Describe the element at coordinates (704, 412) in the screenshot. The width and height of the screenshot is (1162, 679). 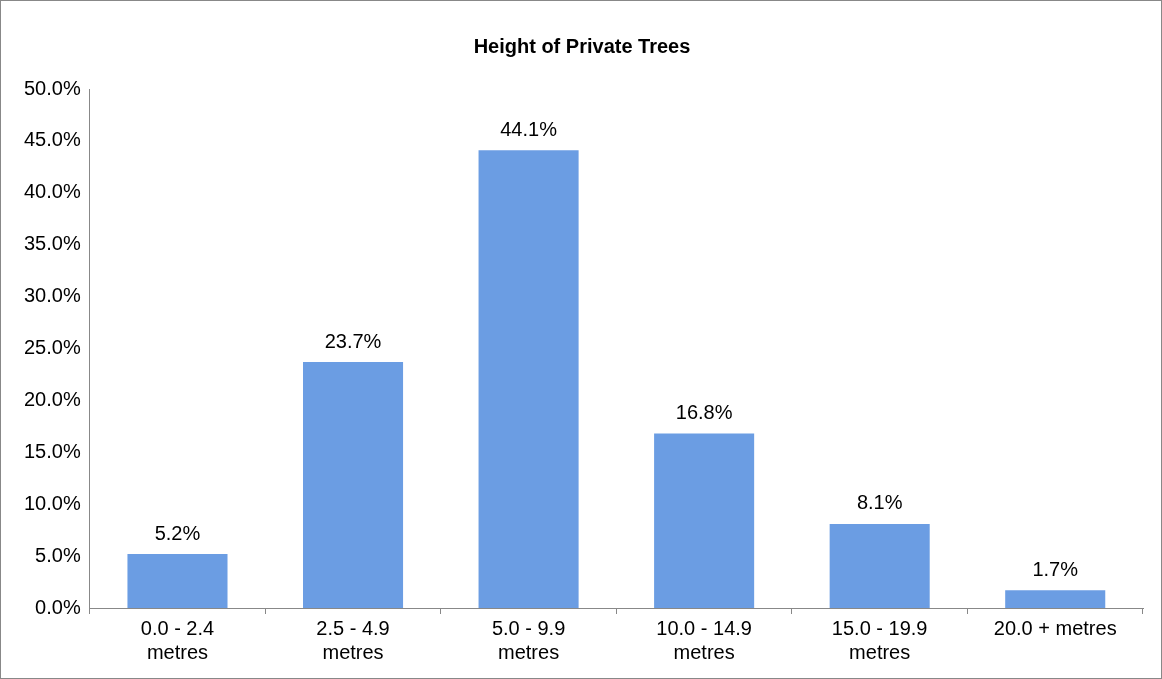
I see `data-label: 16.8%` at that location.